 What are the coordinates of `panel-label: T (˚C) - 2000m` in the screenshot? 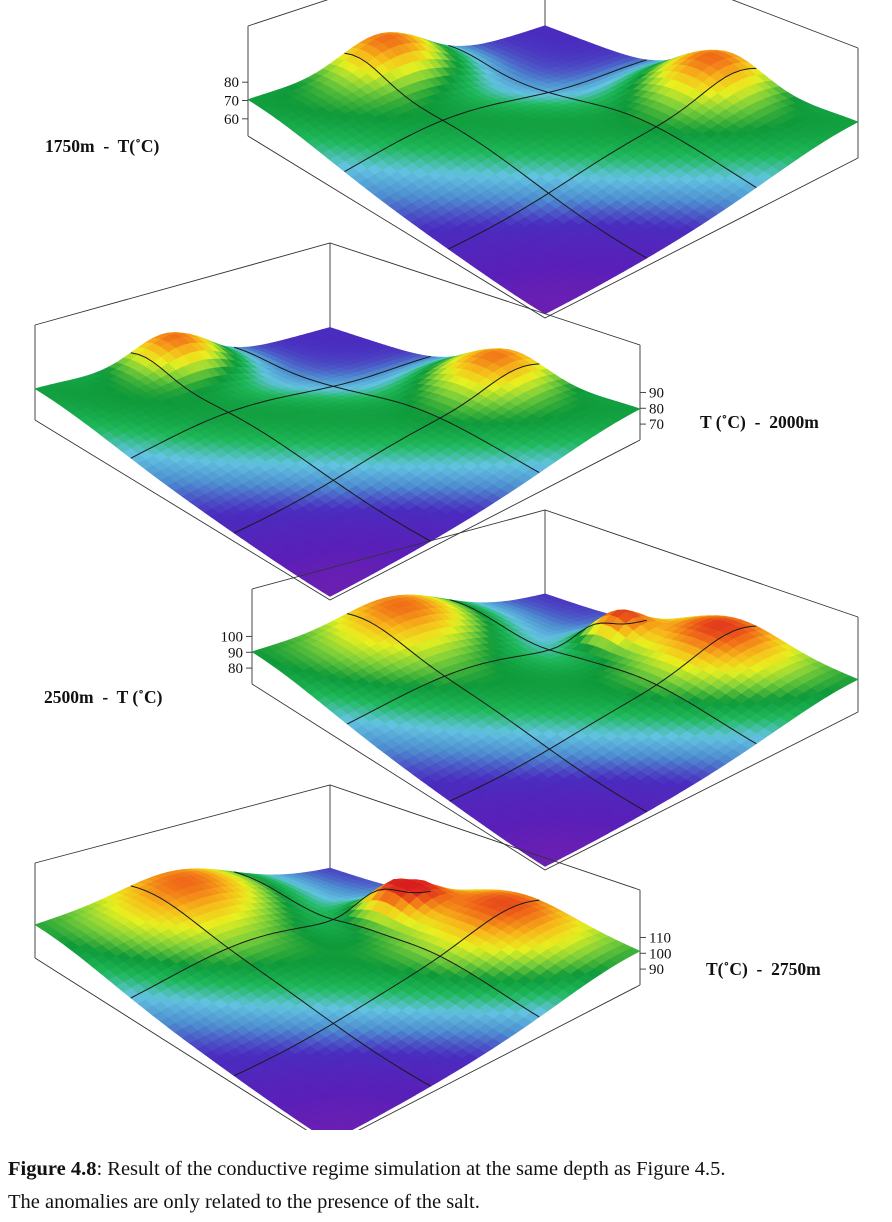 It's located at (759, 422).